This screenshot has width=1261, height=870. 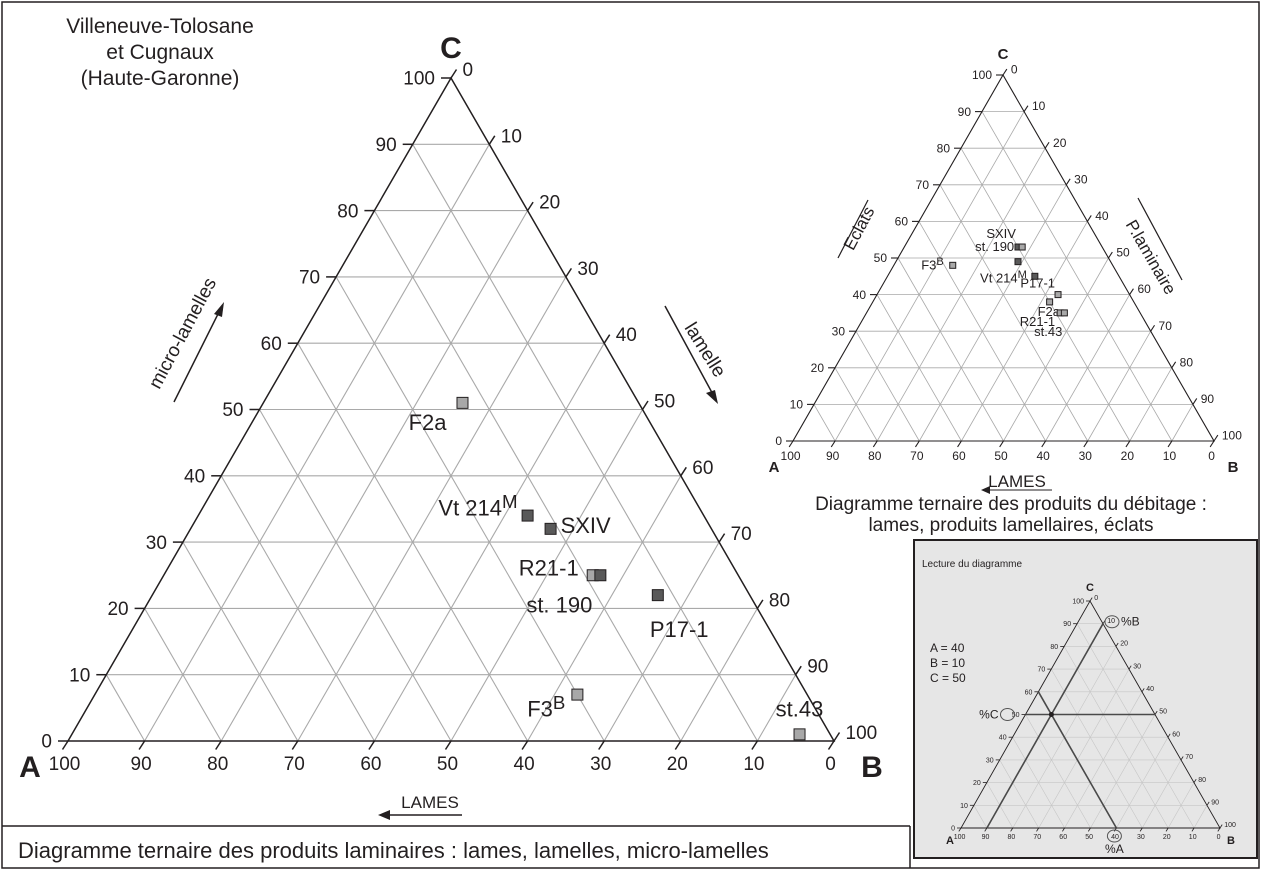 I want to click on tick-label-left: 10, so click(x=964, y=806).